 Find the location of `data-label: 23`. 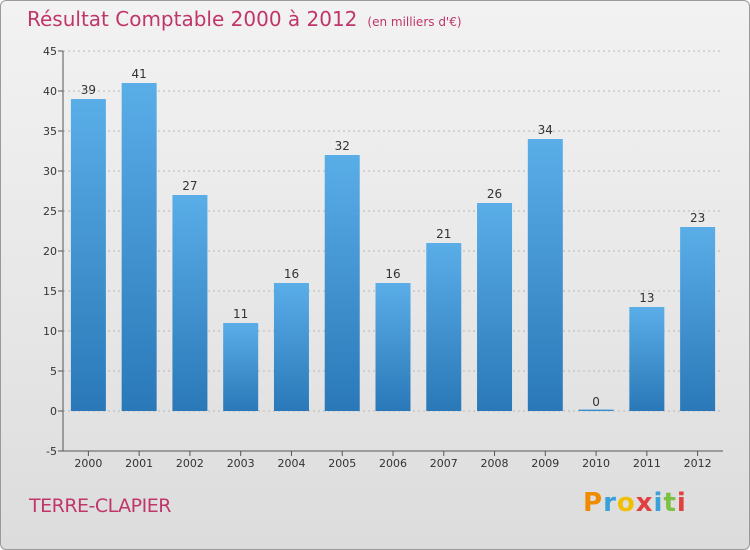

data-label: 23 is located at coordinates (697, 218).